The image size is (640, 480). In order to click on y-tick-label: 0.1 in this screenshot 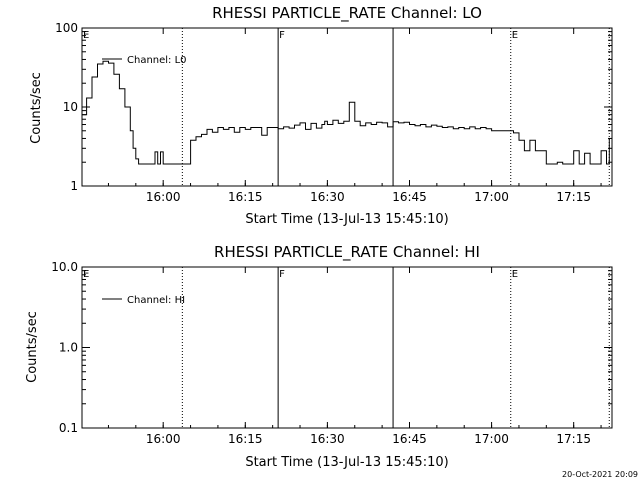, I will do `click(68, 428)`.